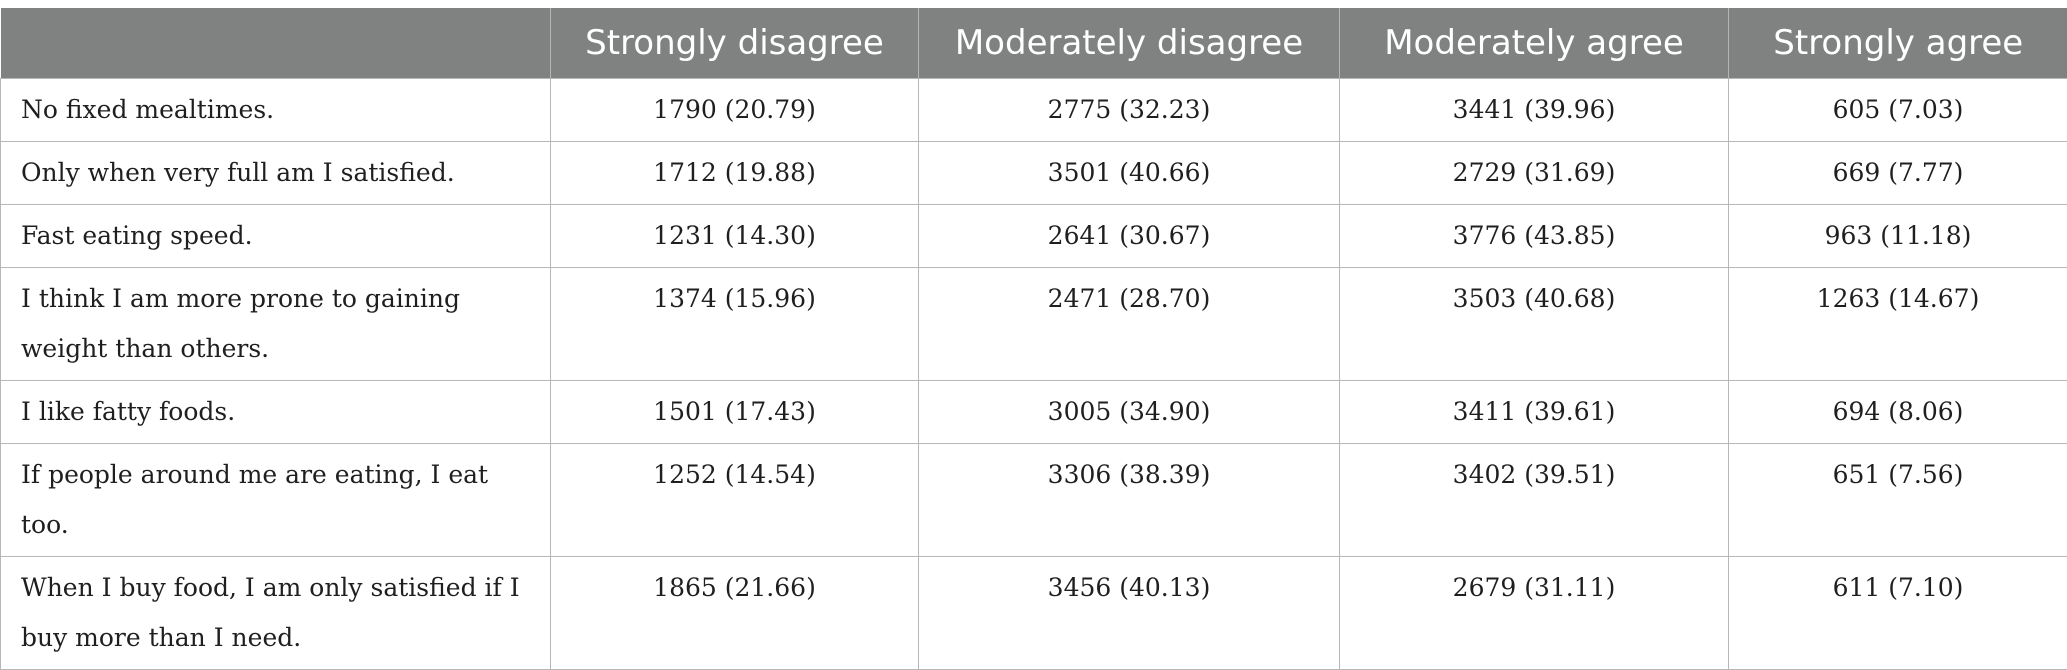  What do you see at coordinates (1129, 613) in the screenshot?
I see `cell-moderately-disagree: 3456 (40.13)` at bounding box center [1129, 613].